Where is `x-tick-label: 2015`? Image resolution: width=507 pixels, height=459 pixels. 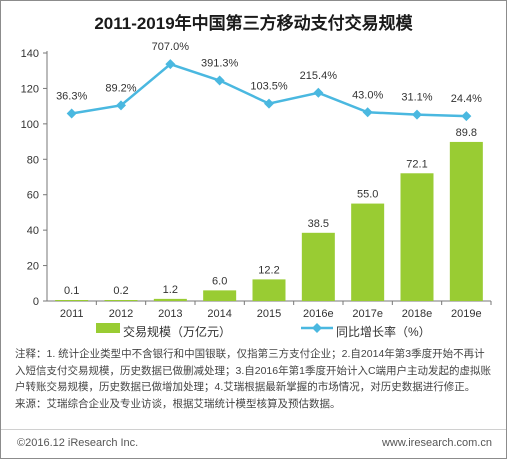 x-tick-label: 2015 is located at coordinates (269, 314).